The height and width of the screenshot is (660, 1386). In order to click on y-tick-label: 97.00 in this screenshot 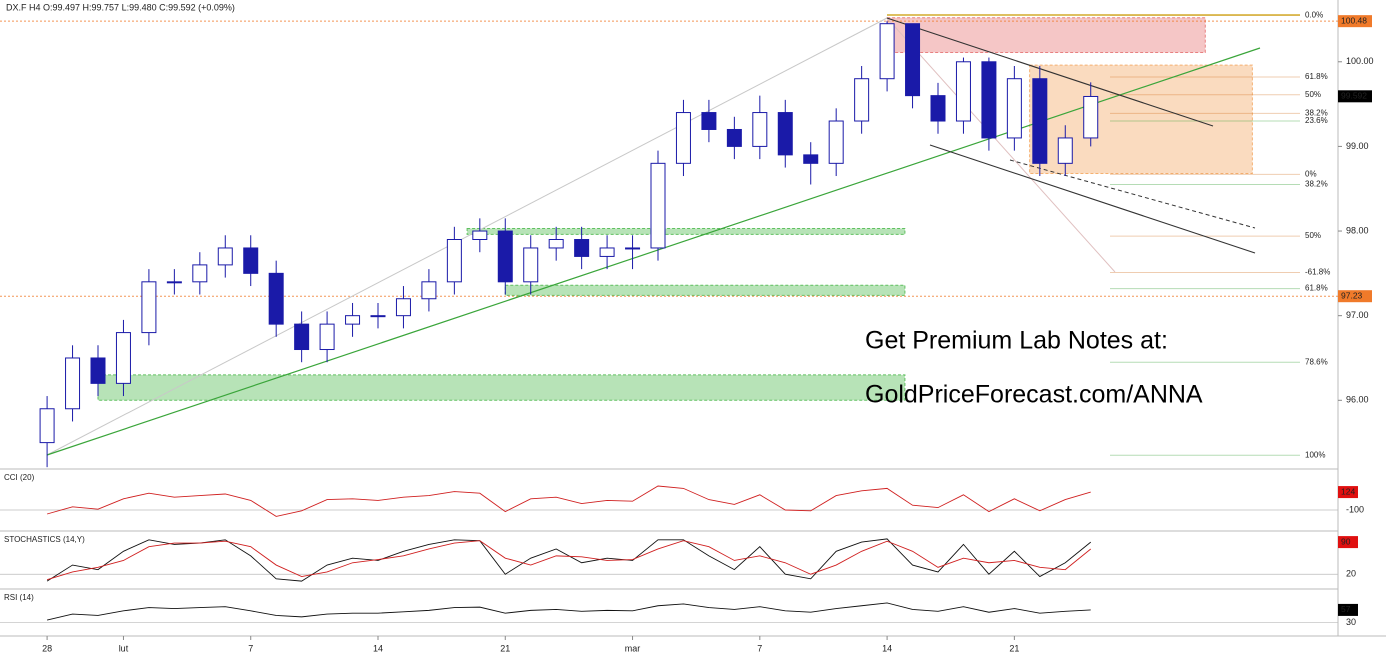, I will do `click(1357, 315)`.